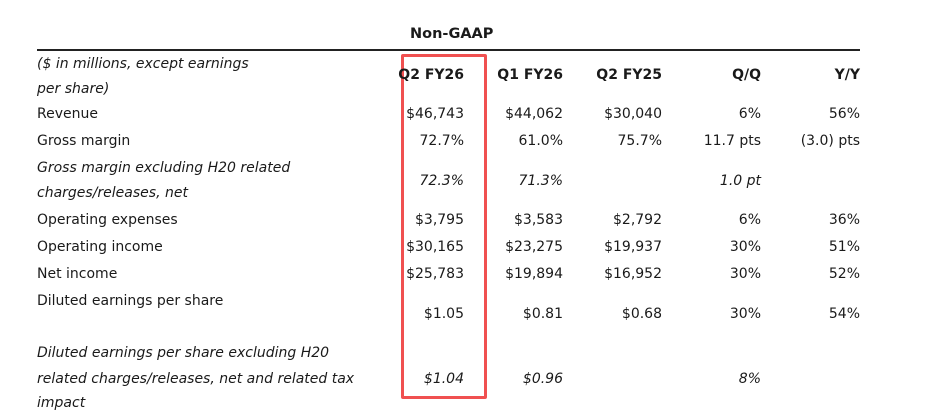  I want to click on cell-value: $0.96, so click(542, 379).